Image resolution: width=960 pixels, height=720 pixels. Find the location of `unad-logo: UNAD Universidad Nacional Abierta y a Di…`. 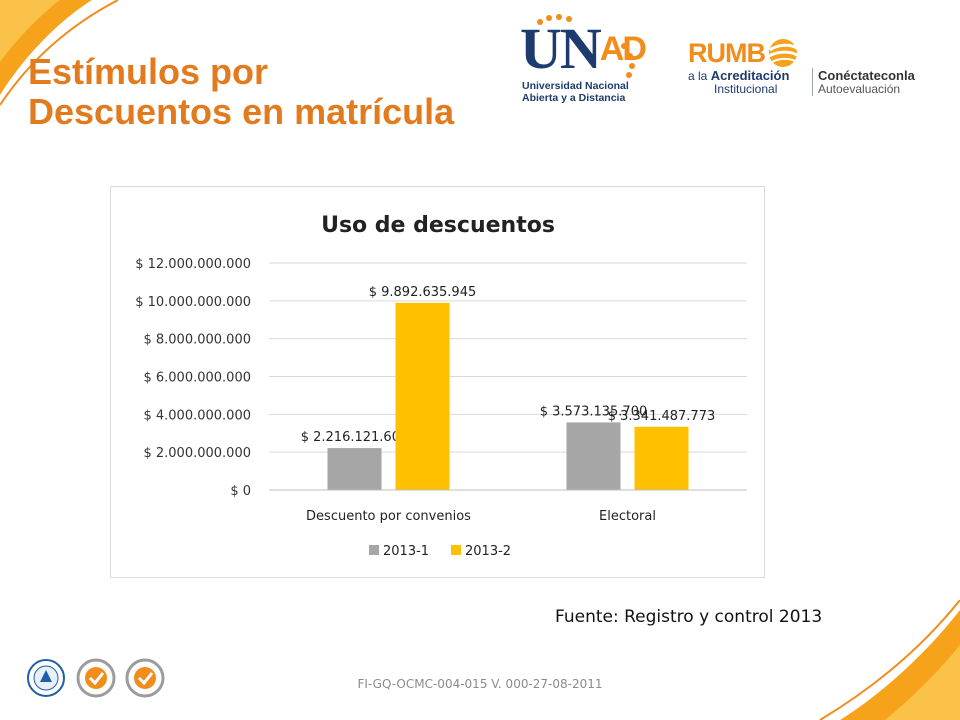

unad-logo: UNAD Universidad Nacional Abierta y a Di… is located at coordinates (582, 62).